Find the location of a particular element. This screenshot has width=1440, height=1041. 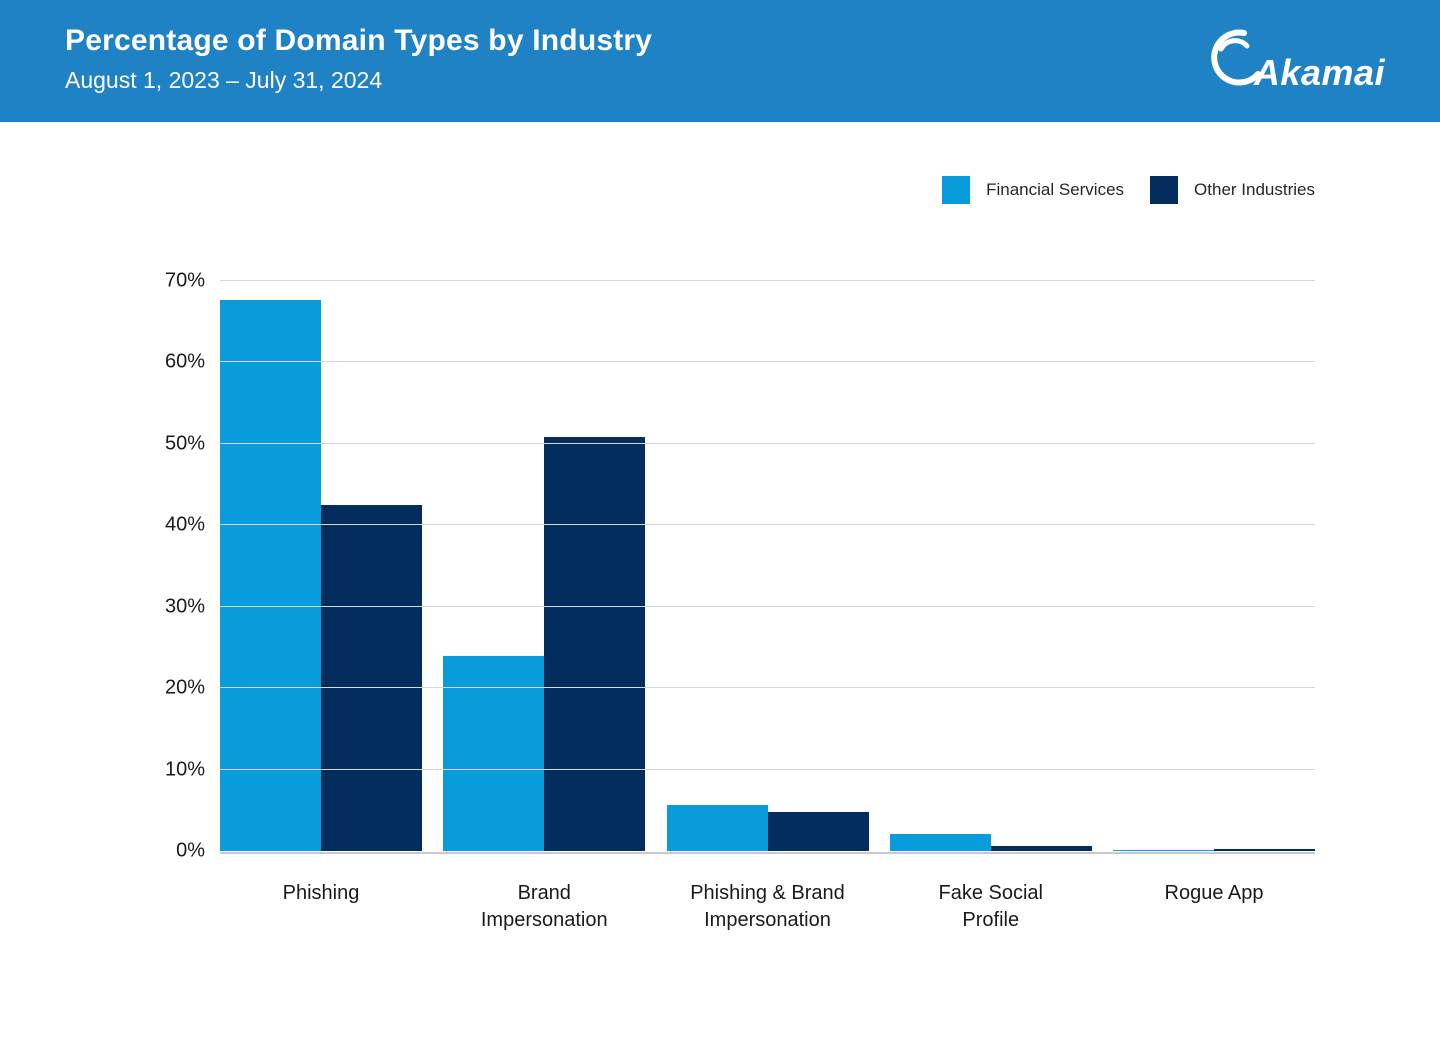

bar-other-industries-rogue-app is located at coordinates (1264, 850).